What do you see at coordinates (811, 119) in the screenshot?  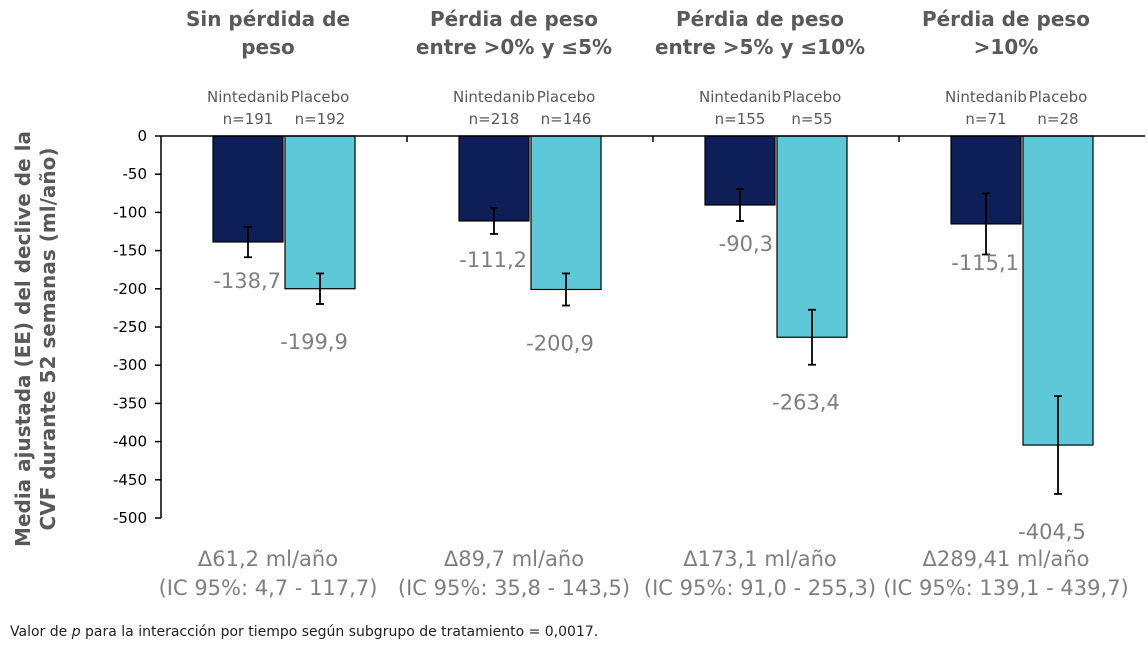 I see `series-n-label: n=55` at bounding box center [811, 119].